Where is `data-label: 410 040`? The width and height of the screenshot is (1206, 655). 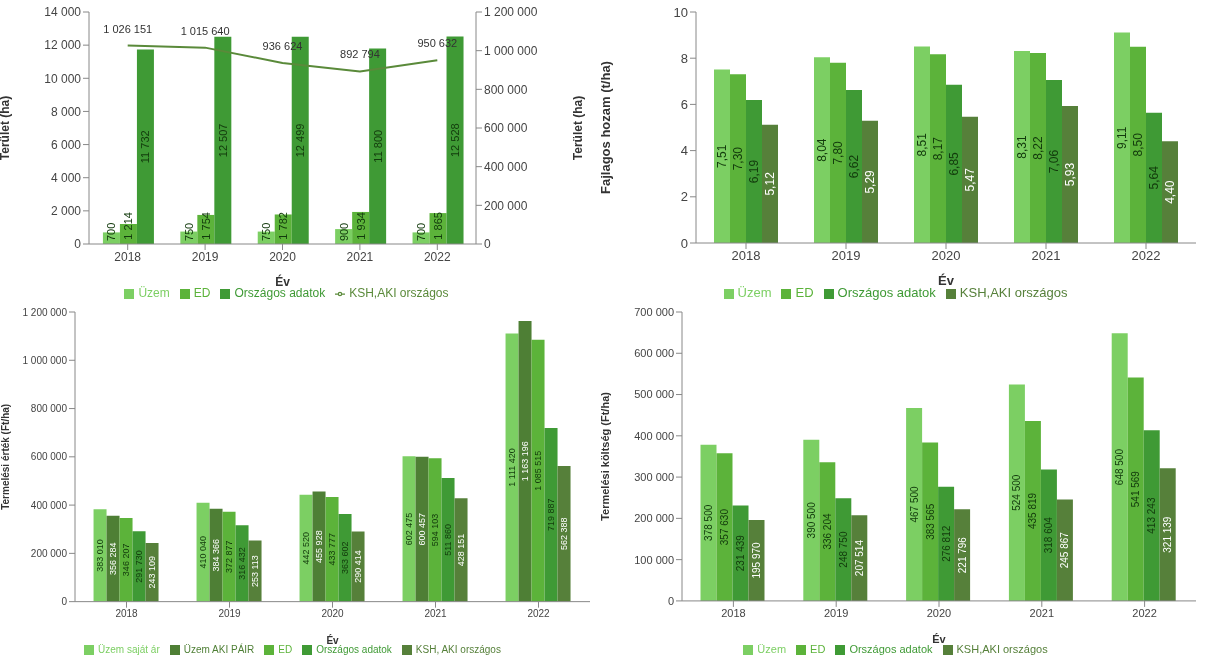
data-label: 410 040 is located at coordinates (203, 552).